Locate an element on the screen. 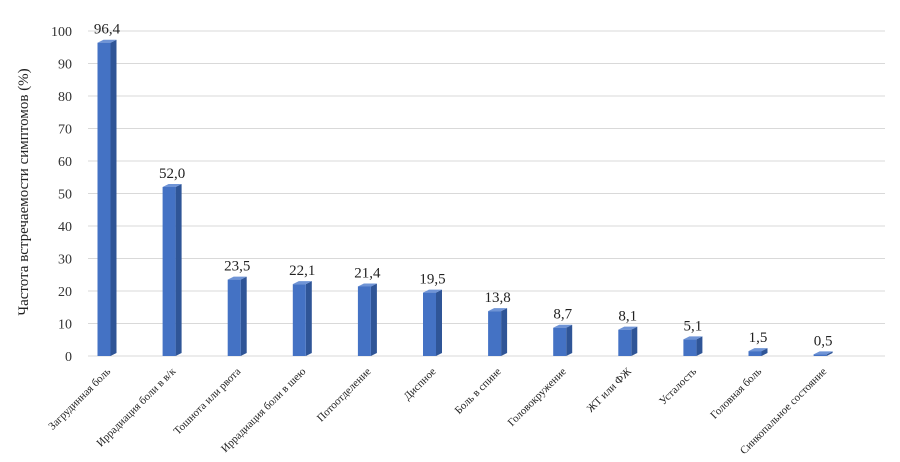  x-category-label: Тошнота или рвота is located at coordinates (208, 402).